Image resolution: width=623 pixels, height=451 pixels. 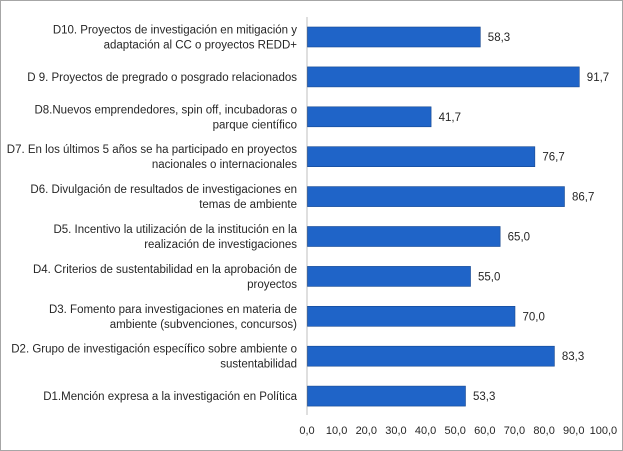 What do you see at coordinates (519, 238) in the screenshot?
I see `data-label: 65,0` at bounding box center [519, 238].